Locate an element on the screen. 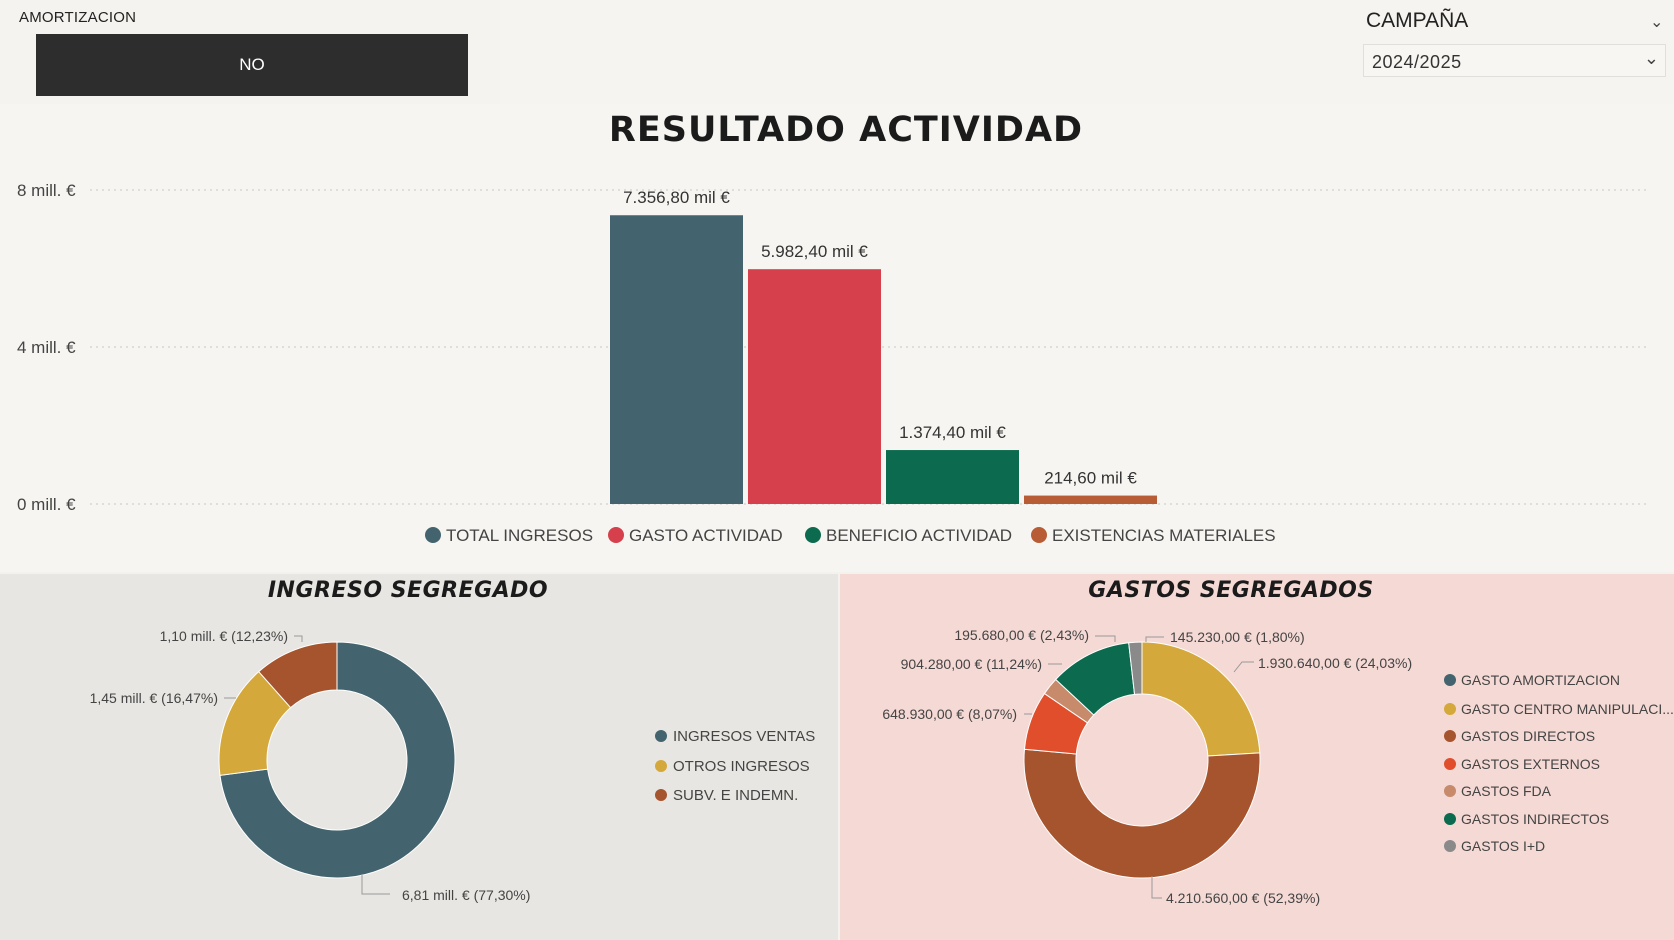 The width and height of the screenshot is (1674, 940). legend-item-ingresos-ventas: INGRESOS VENTAS is located at coordinates (744, 736).